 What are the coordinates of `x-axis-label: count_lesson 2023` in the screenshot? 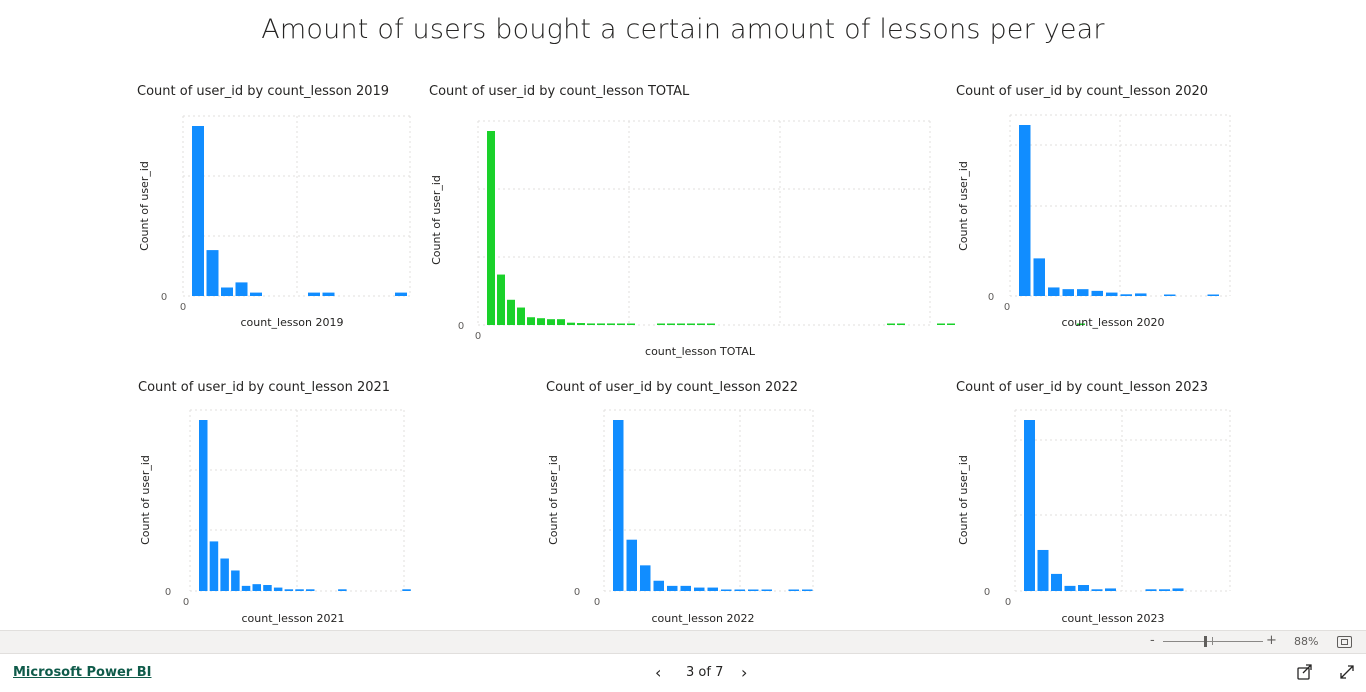 It's located at (1112, 618).